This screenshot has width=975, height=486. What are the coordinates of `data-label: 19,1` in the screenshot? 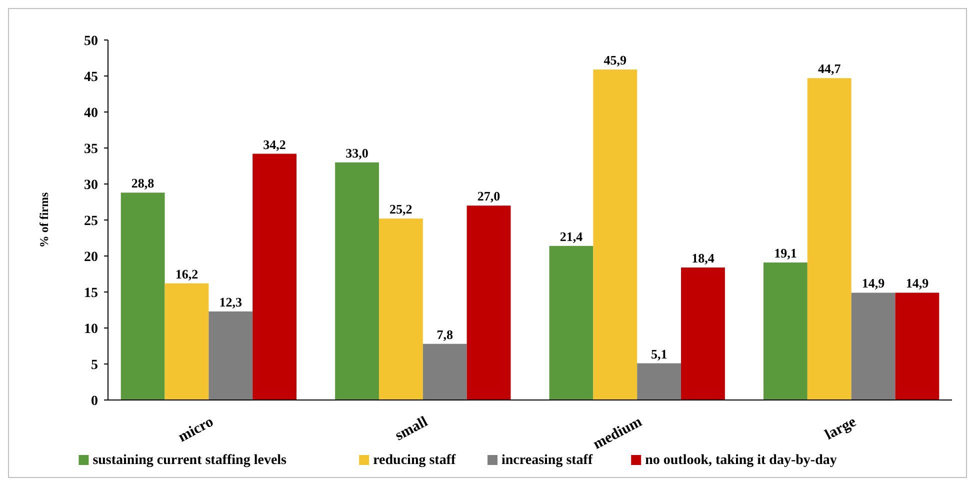 It's located at (785, 252).